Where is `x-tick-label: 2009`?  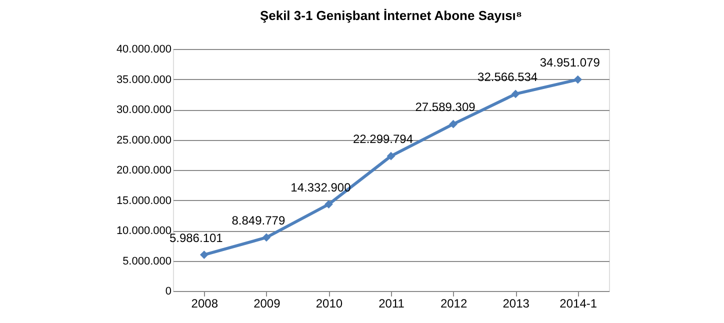
x-tick-label: 2009 is located at coordinates (267, 303).